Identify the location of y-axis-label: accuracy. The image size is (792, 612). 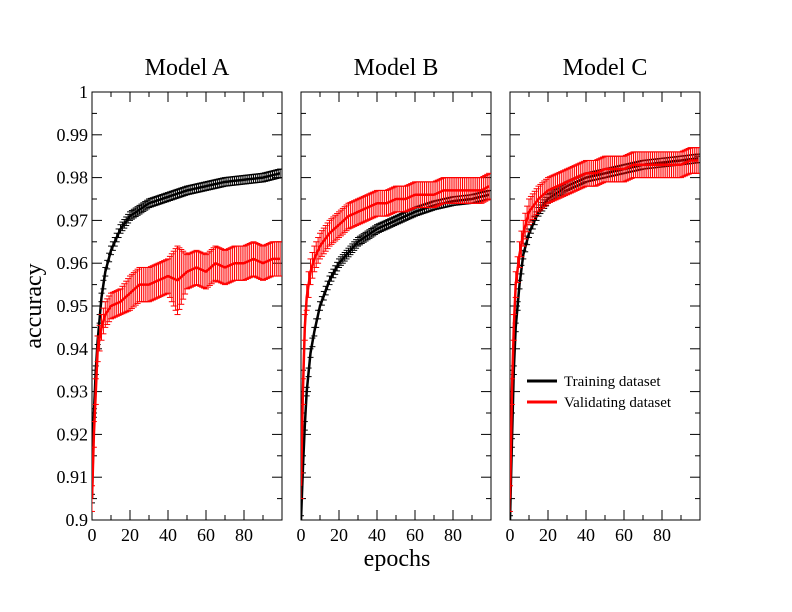
(34, 305).